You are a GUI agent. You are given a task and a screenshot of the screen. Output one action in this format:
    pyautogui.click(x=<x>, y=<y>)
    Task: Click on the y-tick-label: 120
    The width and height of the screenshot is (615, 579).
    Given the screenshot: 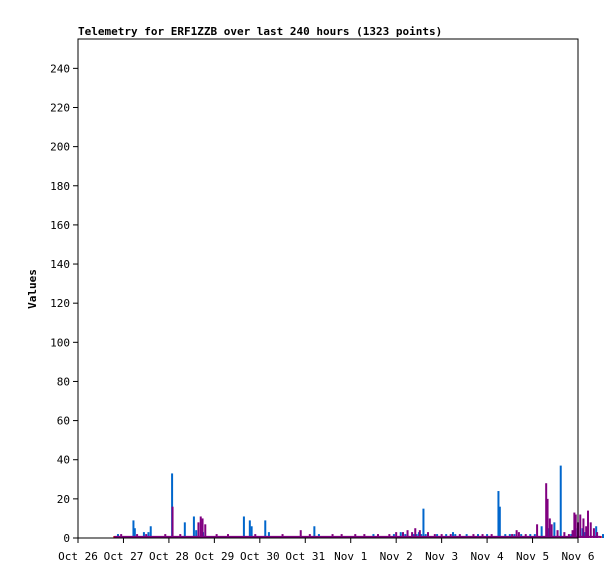 What is the action you would take?
    pyautogui.click(x=60, y=303)
    